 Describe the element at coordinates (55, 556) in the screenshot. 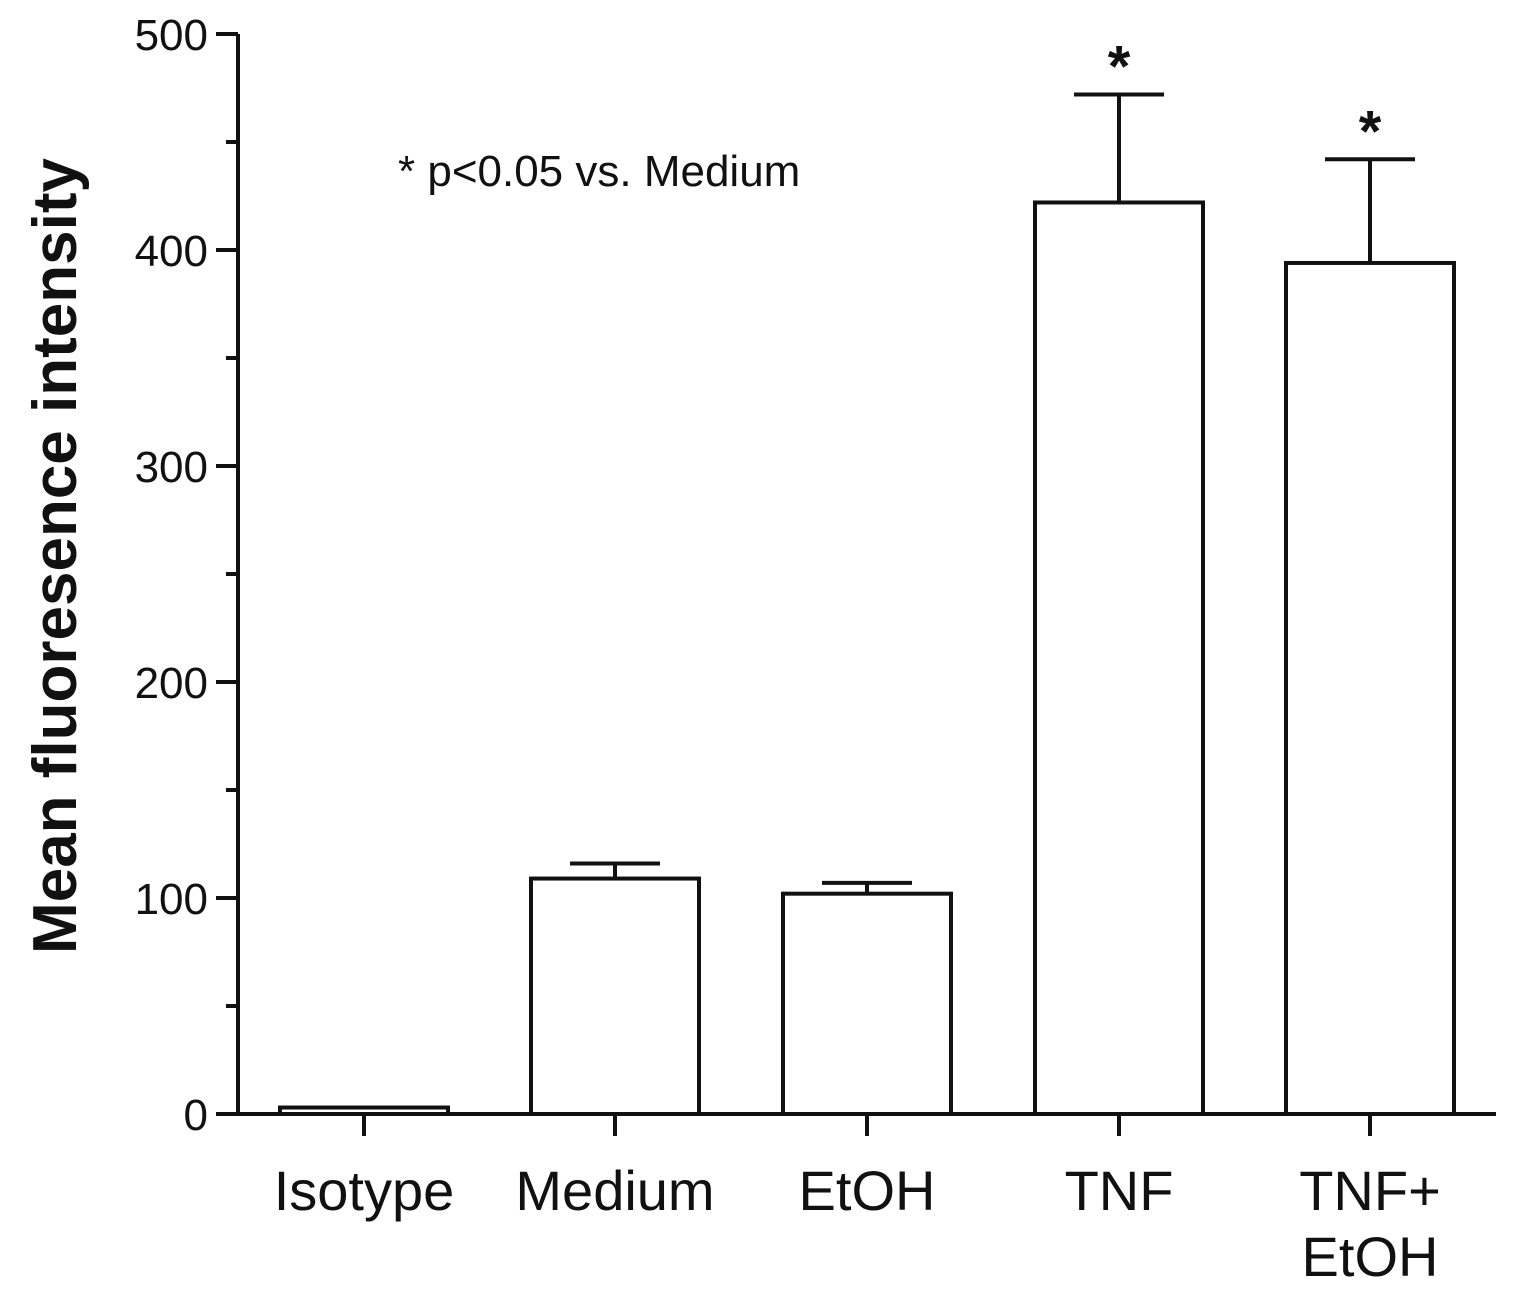

I see `y-axis-label: Mean fluoresence intensity` at that location.